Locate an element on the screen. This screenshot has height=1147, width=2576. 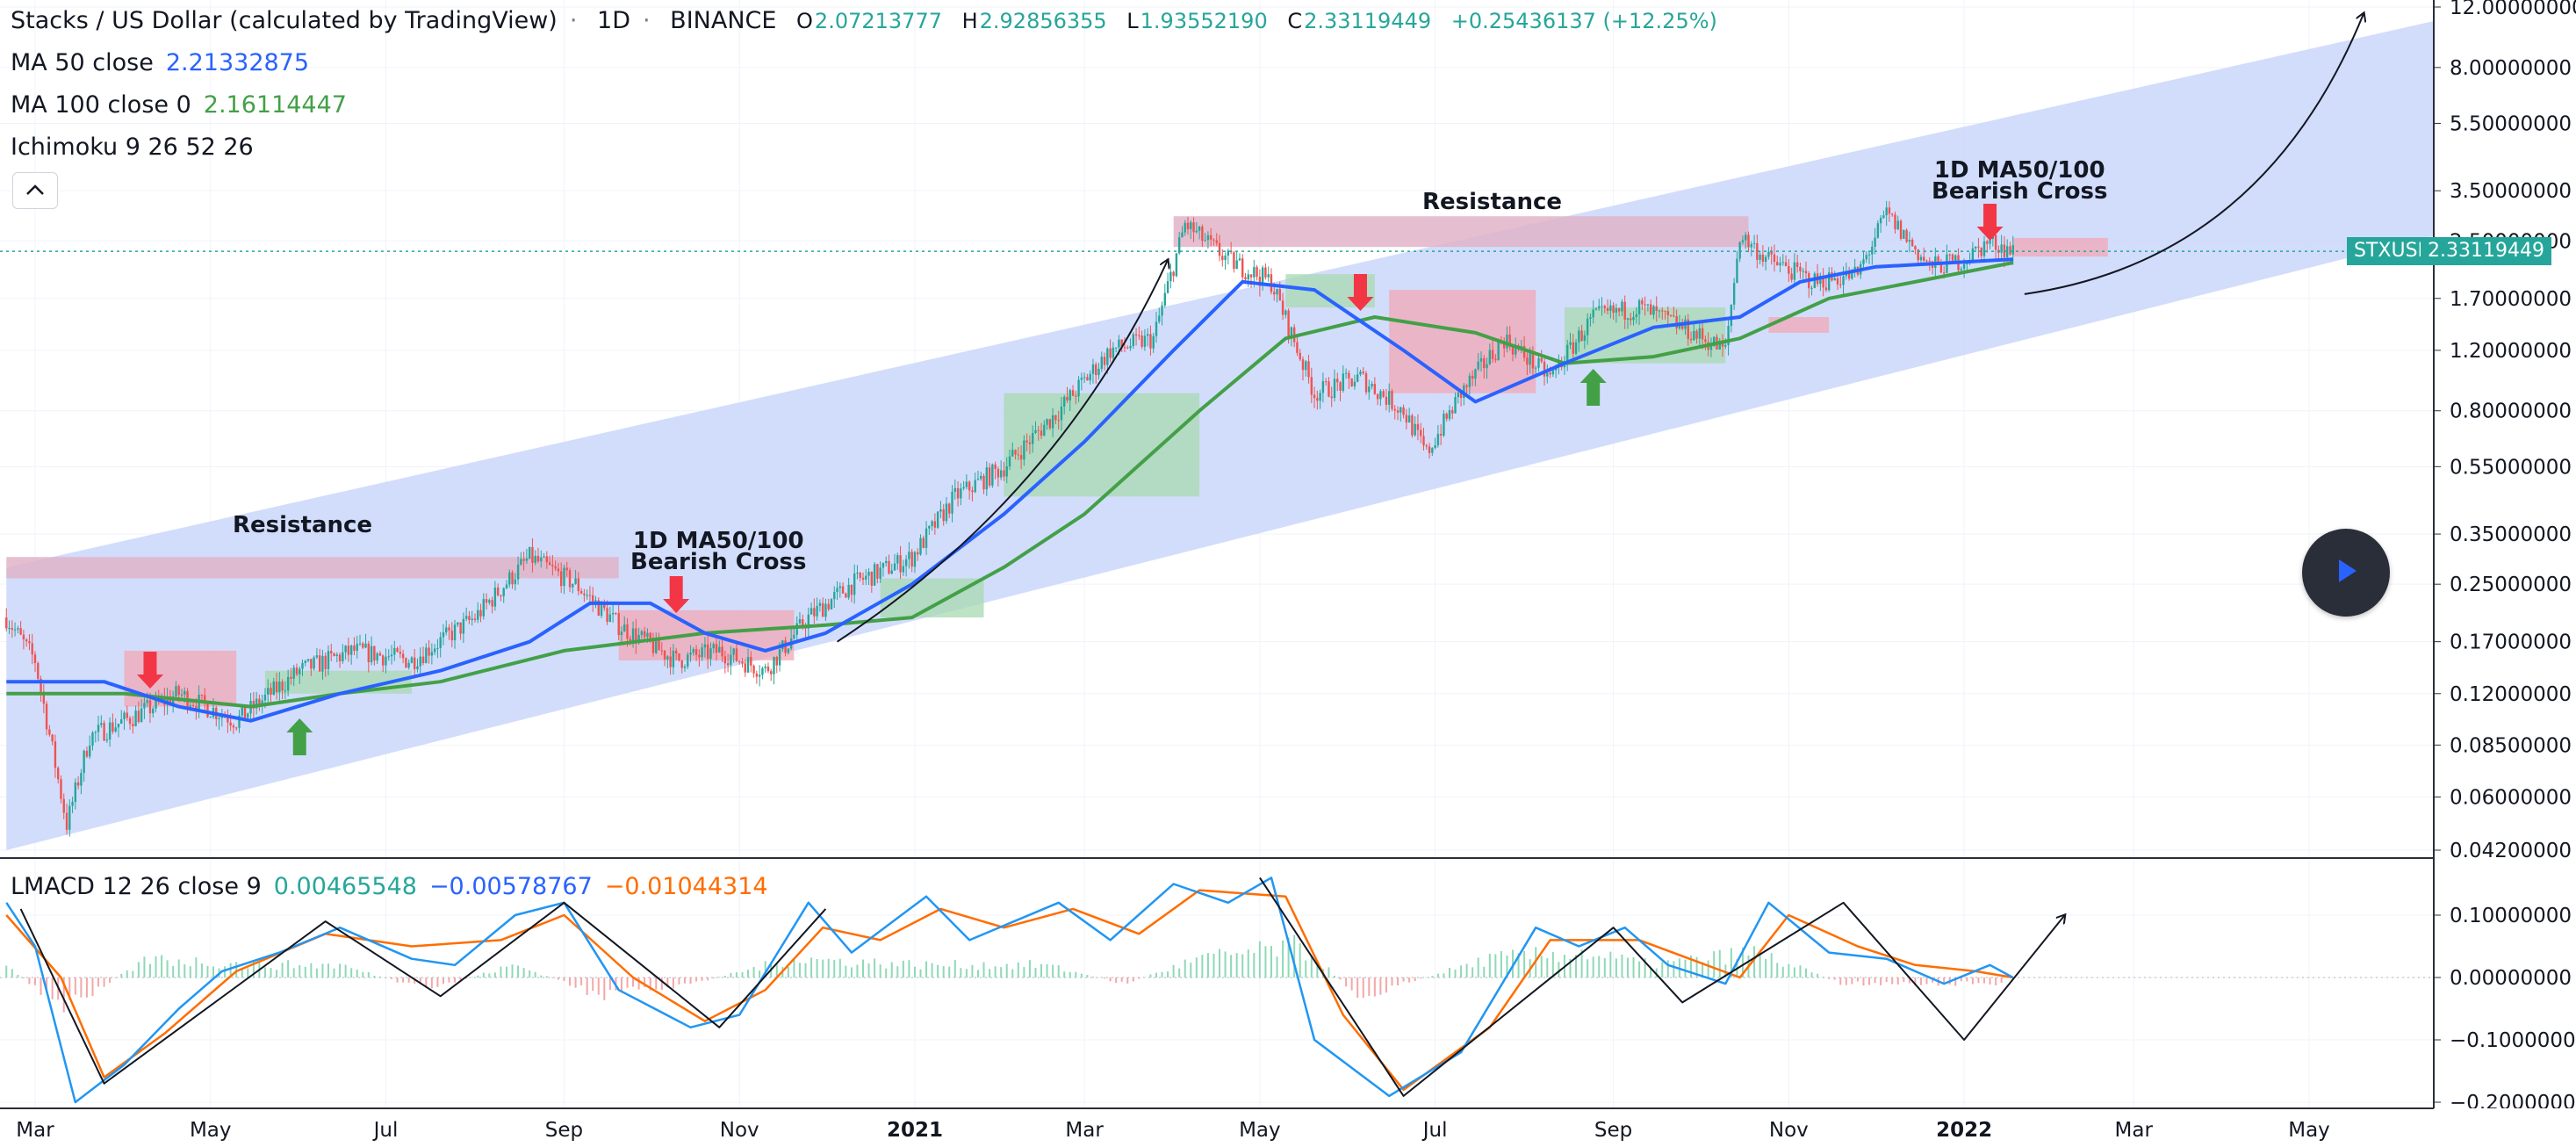
ma50-legend: MA 50 close 2.21332875 is located at coordinates (166, 62).